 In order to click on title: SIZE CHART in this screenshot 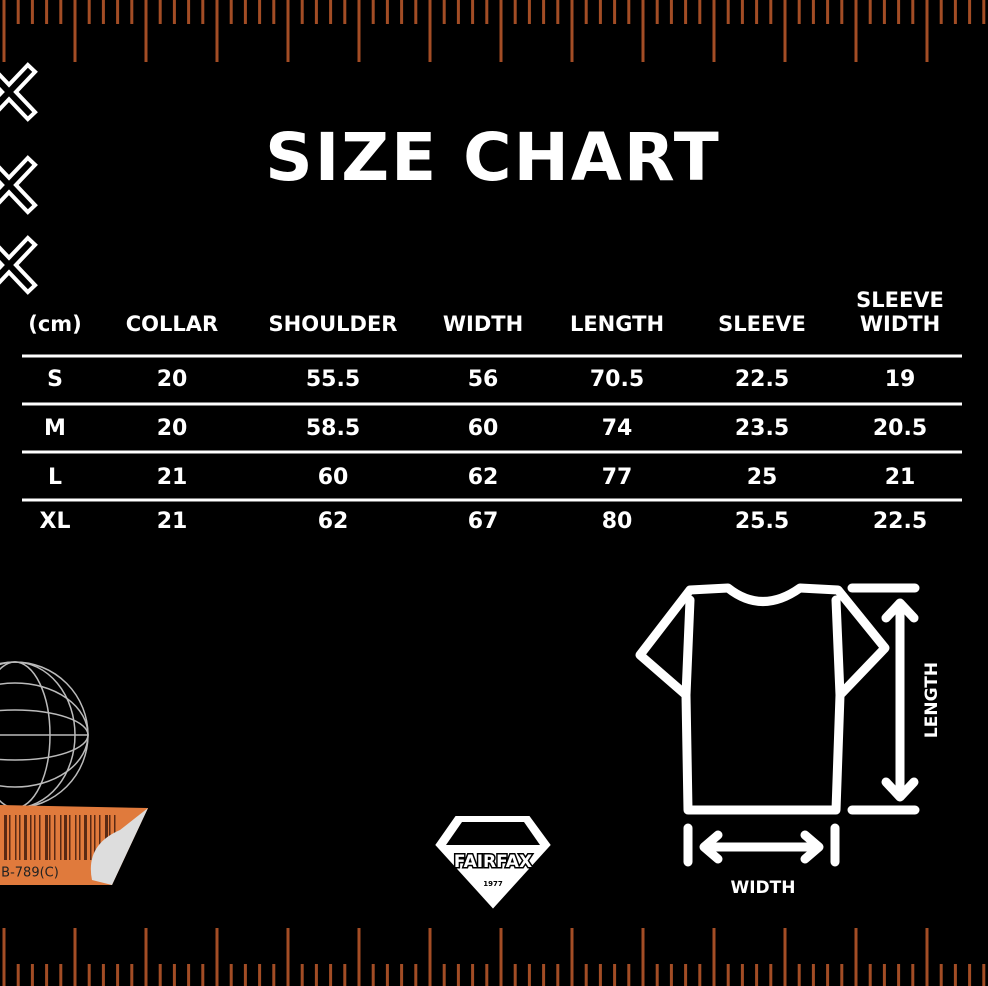, I will do `click(493, 157)`.